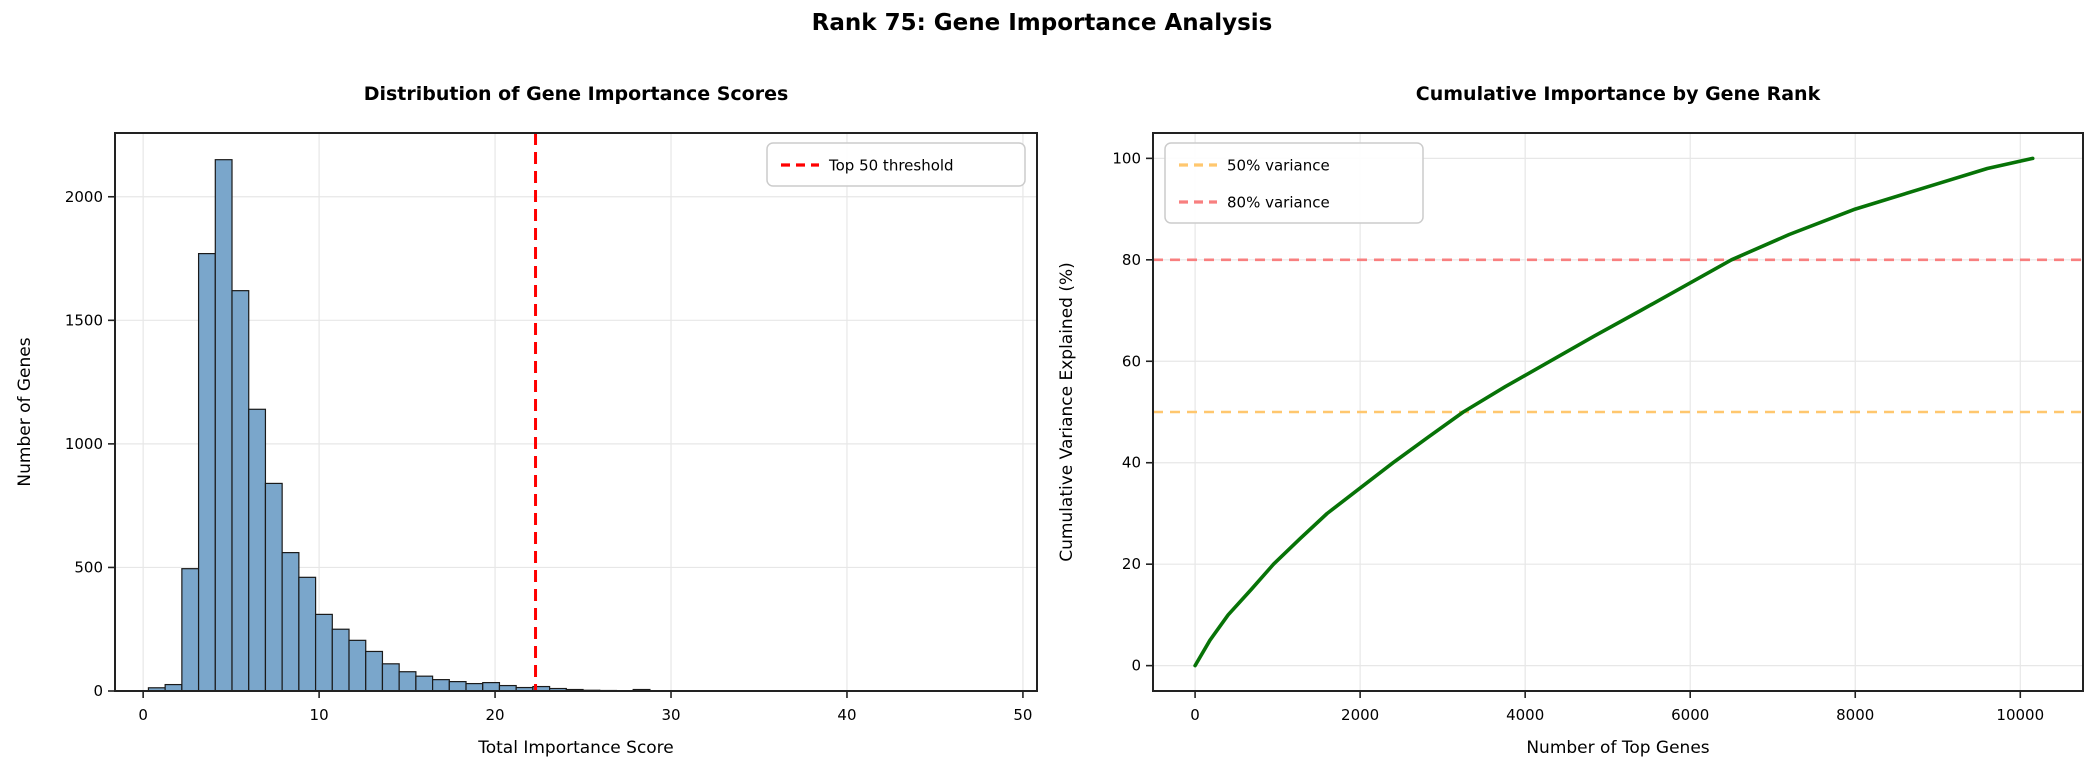  What do you see at coordinates (1131, 361) in the screenshot?
I see `y-tick-label: 60` at bounding box center [1131, 361].